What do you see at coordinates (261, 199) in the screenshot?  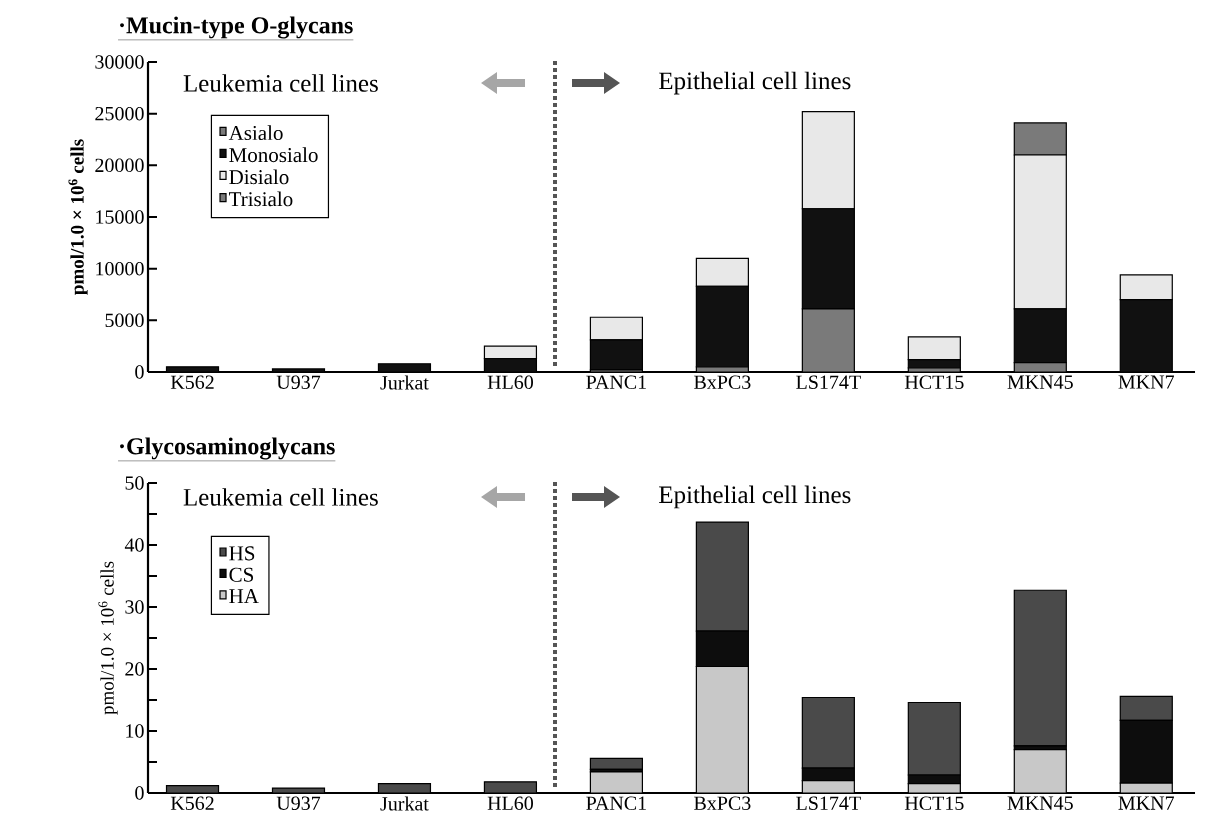 I see `legend-label: Trisialo` at bounding box center [261, 199].